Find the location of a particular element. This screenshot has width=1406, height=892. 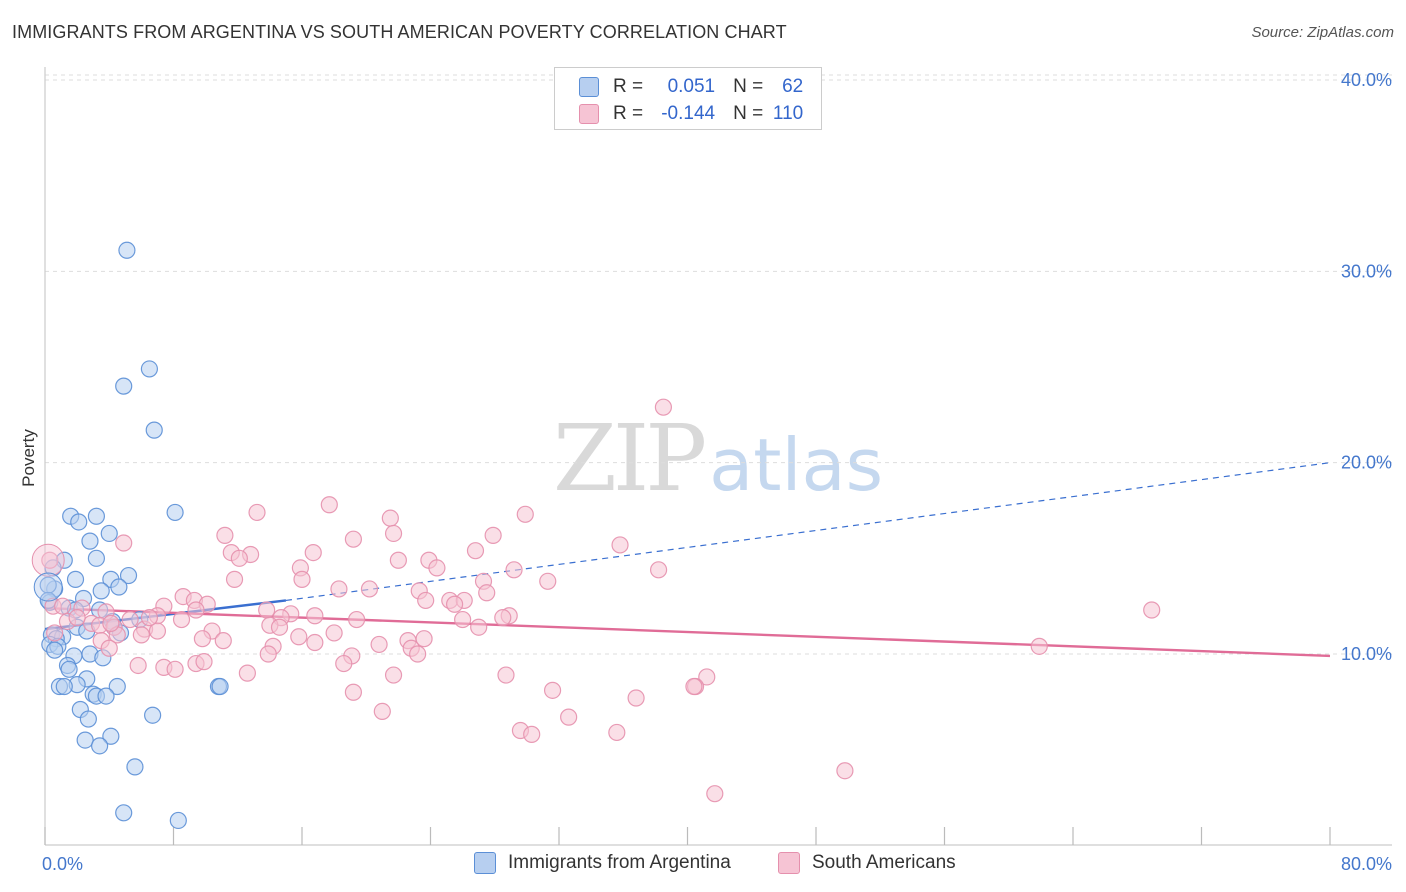

x-tick-label-max: 80.0% is located at coordinates (1366, 864).